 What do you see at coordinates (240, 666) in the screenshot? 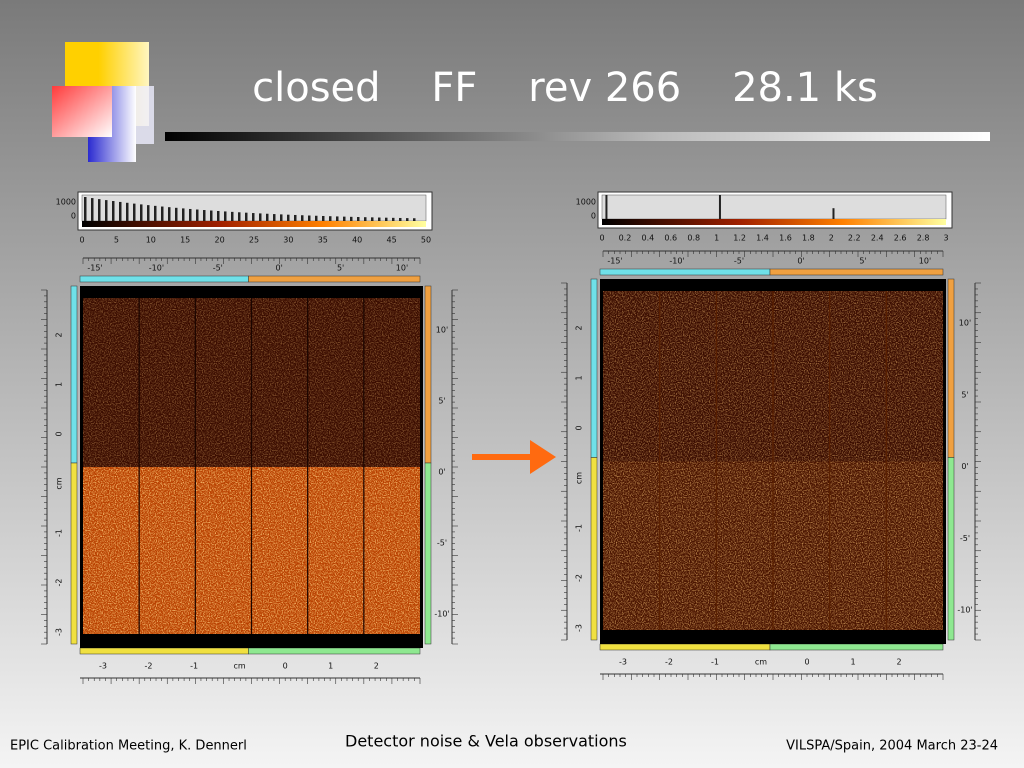
I see `bottom-axis-label: cm` at bounding box center [240, 666].